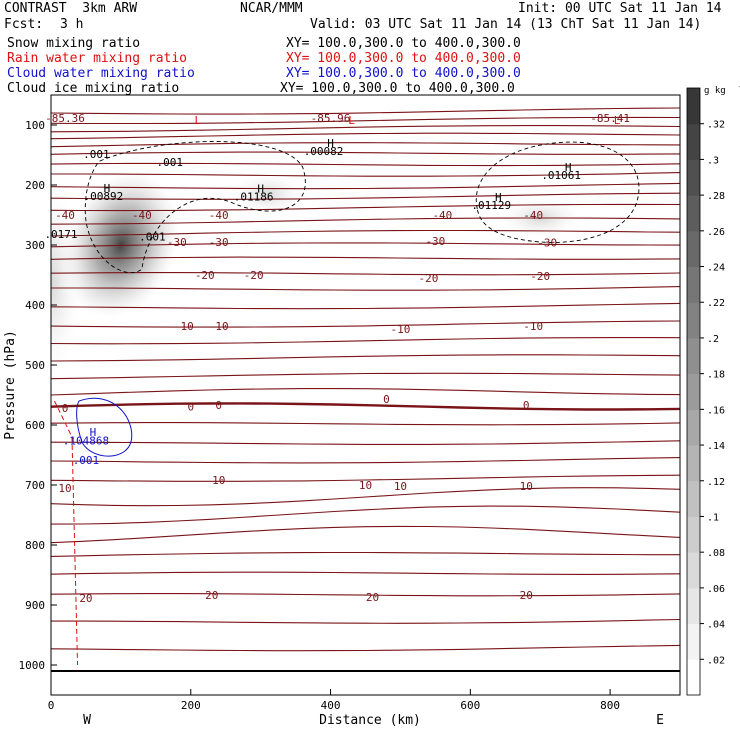 Image resolution: width=740 pixels, height=740 pixels. I want to click on colorbar-unit: g kg, so click(715, 91).